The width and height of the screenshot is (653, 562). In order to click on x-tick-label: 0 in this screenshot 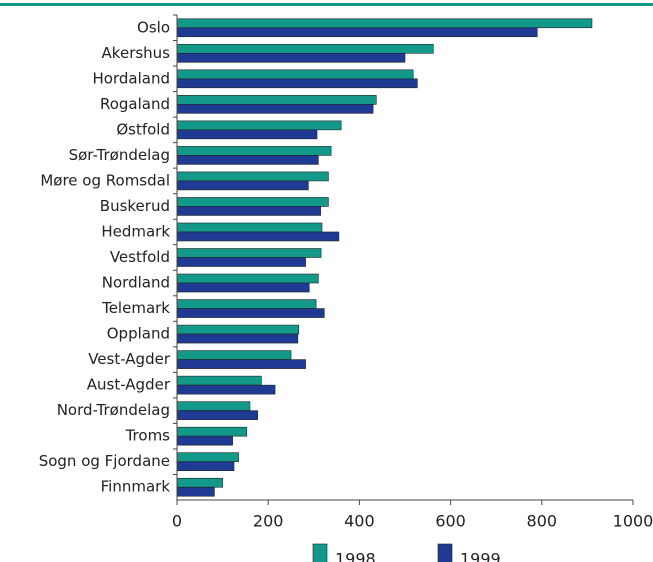, I will do `click(177, 521)`.